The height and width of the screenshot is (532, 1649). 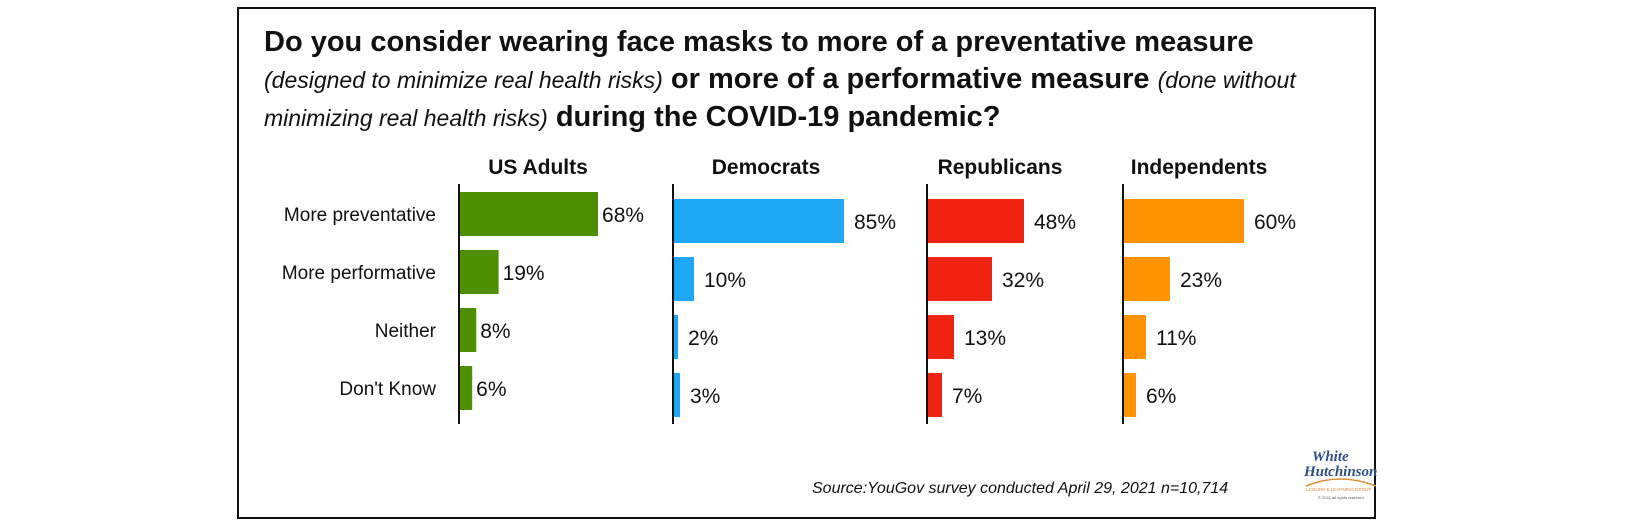 I want to click on bar-independents-neither, so click(x=1135, y=337).